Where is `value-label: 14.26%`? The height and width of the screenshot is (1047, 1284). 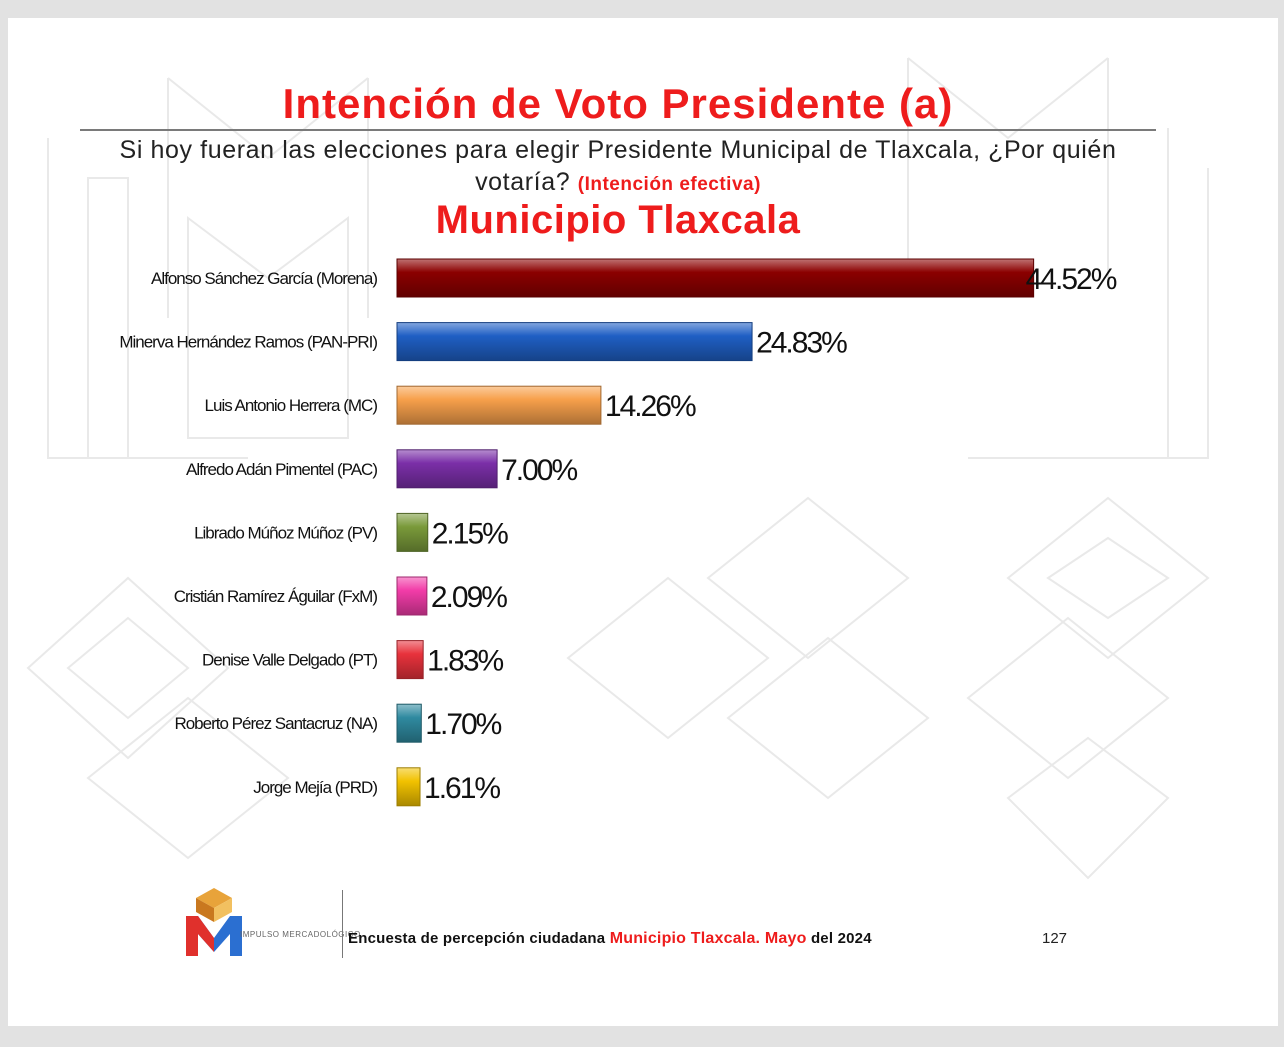 value-label: 14.26% is located at coordinates (650, 406).